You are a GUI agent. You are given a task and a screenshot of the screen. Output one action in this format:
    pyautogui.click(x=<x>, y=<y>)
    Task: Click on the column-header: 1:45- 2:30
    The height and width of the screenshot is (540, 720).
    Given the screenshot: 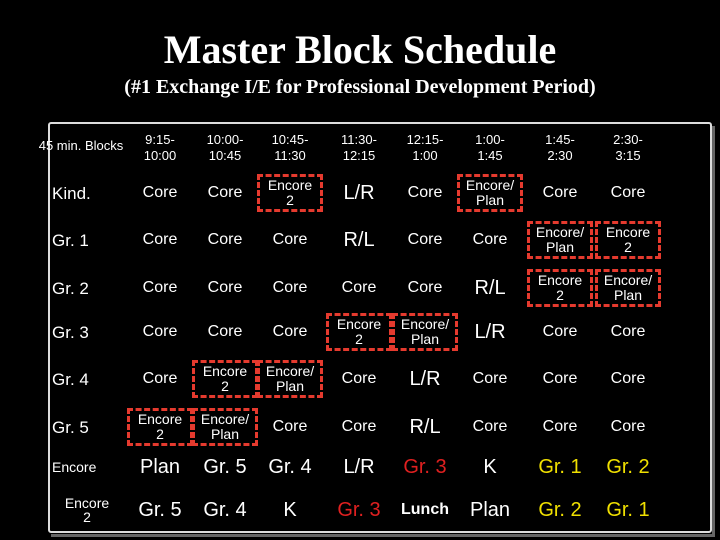 What is the action you would take?
    pyautogui.click(x=560, y=147)
    